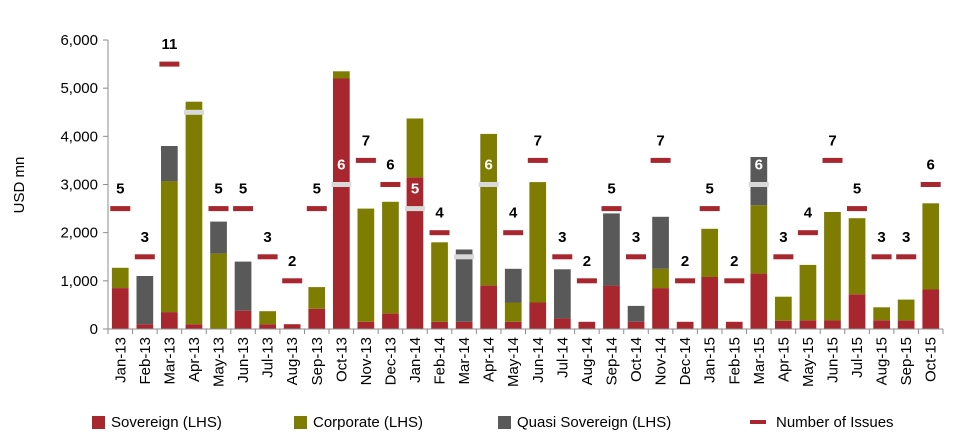  I want to click on issue-label-Jun-14: 7, so click(538, 140).